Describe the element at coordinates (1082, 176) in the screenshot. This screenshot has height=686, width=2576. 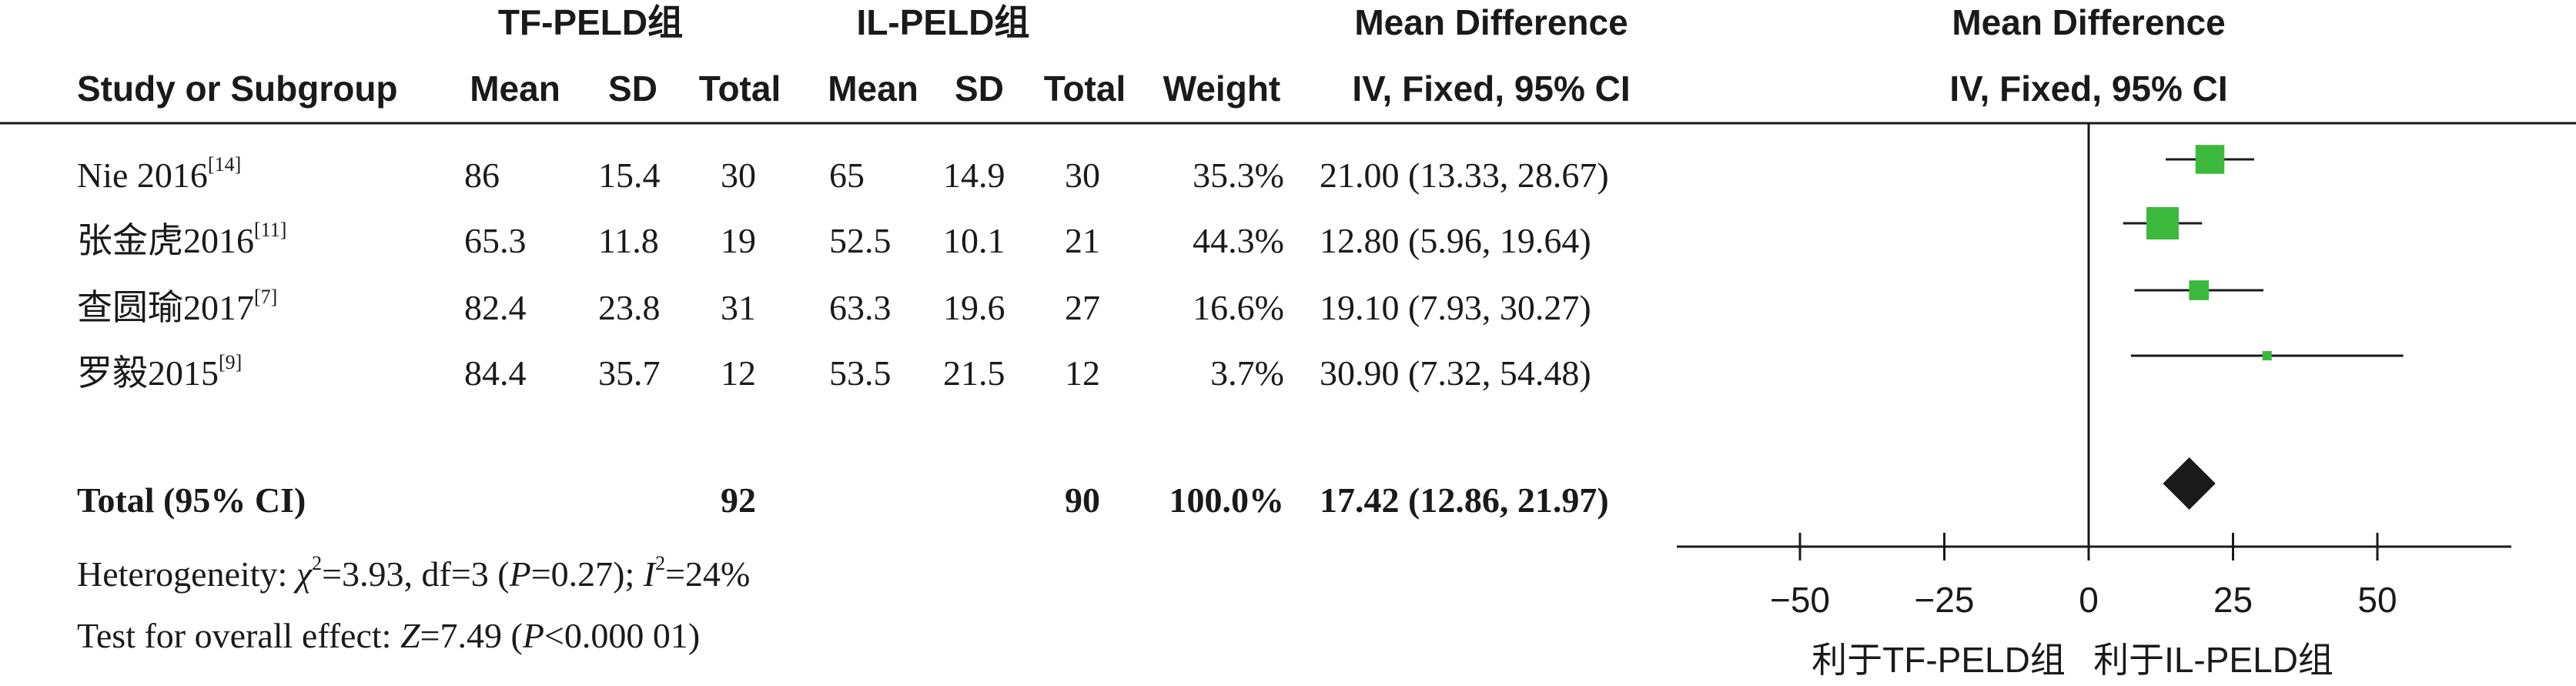
I see `group2-total: 30` at that location.